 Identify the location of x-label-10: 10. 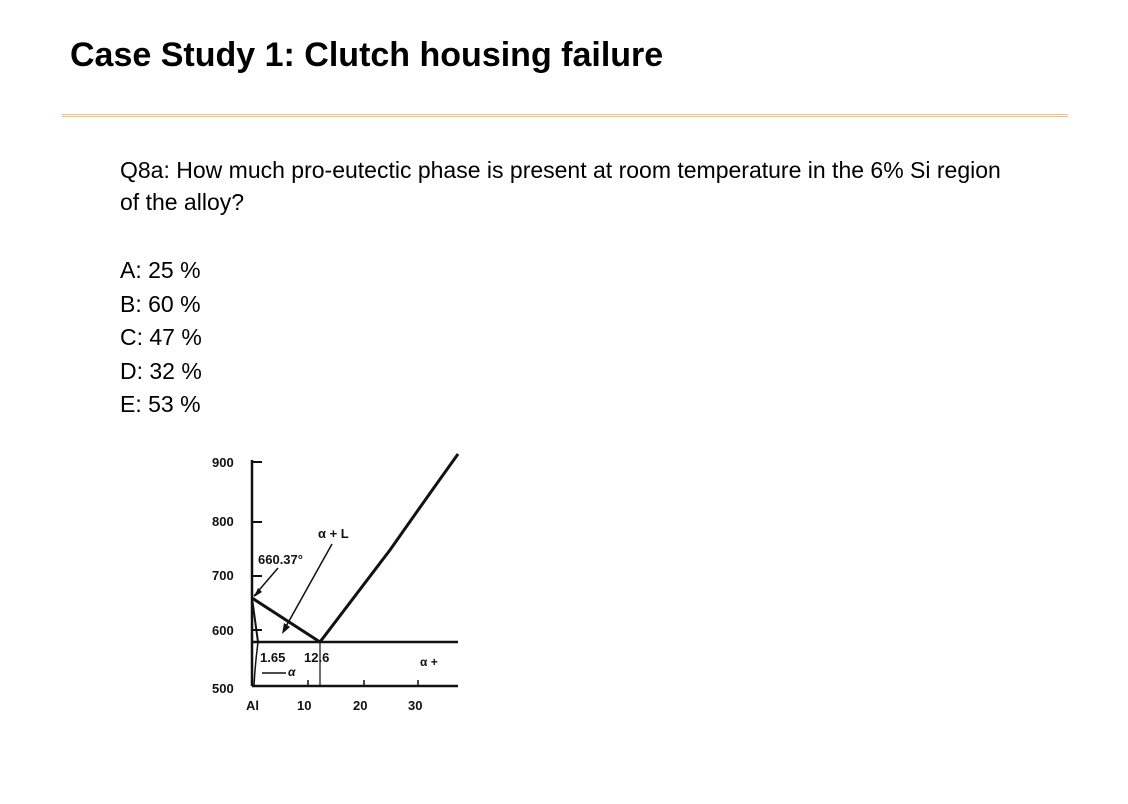
(304, 705).